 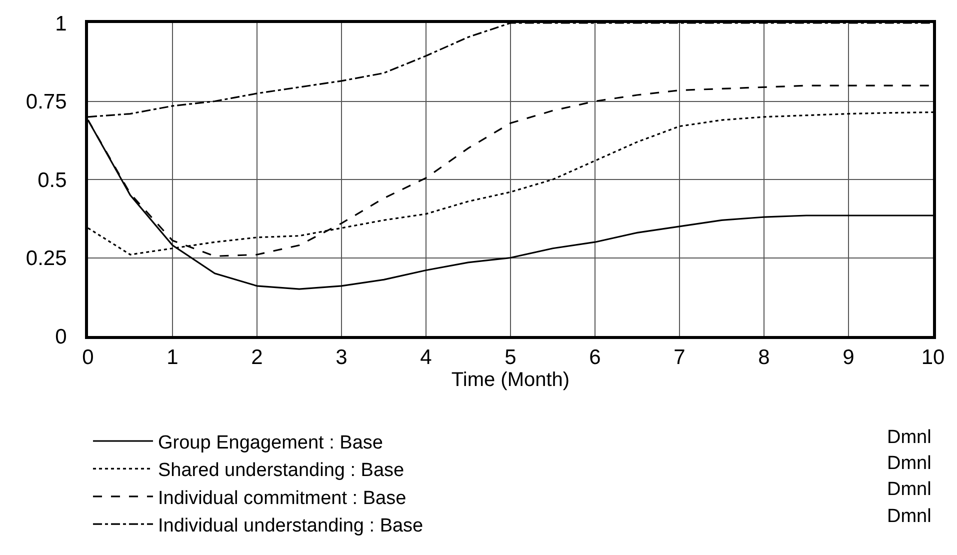 I want to click on legend-label: Shared understanding : Base, so click(x=281, y=471).